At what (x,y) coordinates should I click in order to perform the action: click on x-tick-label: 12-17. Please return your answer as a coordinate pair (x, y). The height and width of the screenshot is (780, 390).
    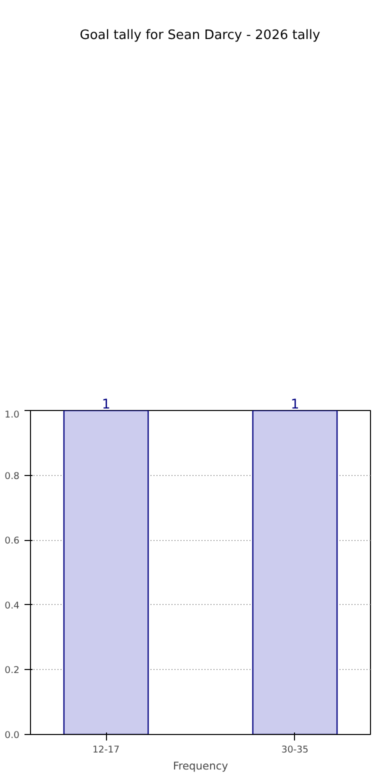
    Looking at the image, I should click on (106, 750).